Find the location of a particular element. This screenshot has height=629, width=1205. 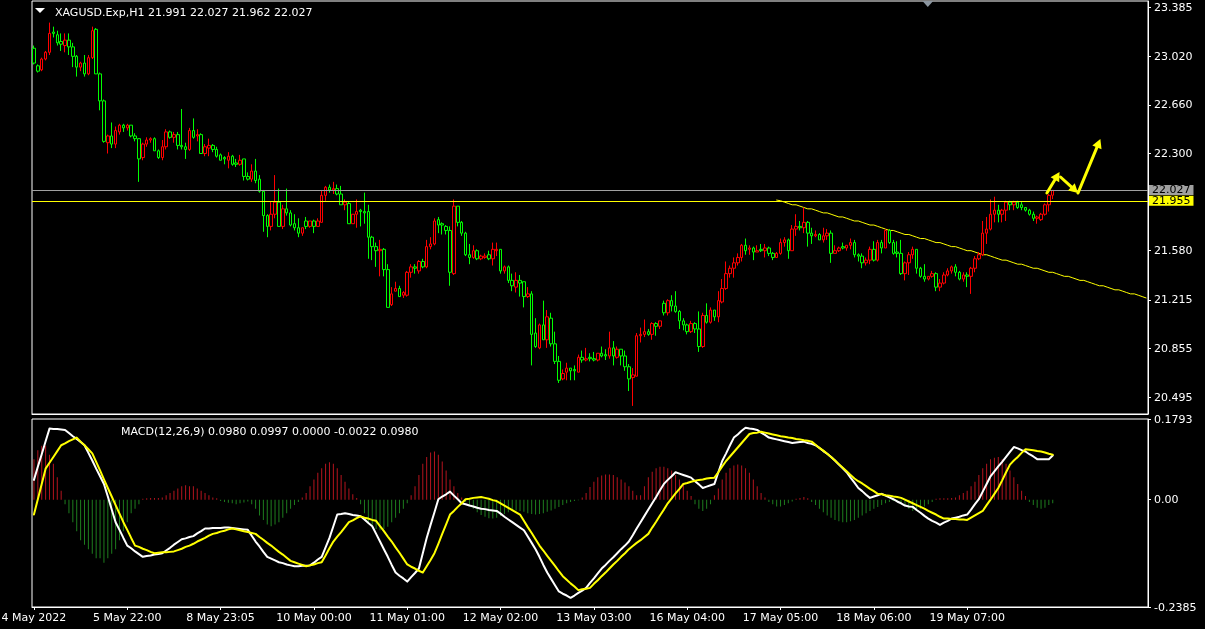

y-tick-label: 21.580 is located at coordinates (1173, 251).